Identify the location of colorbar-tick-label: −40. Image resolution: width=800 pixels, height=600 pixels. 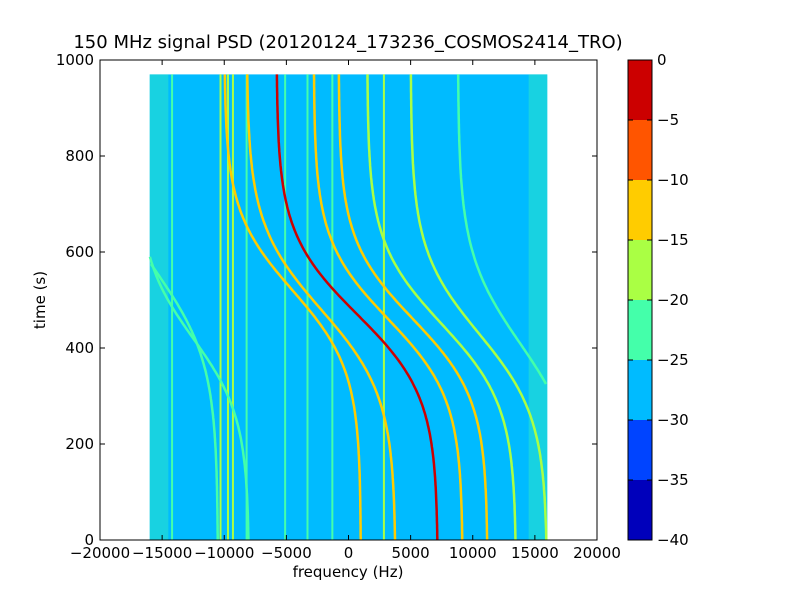
(673, 540).